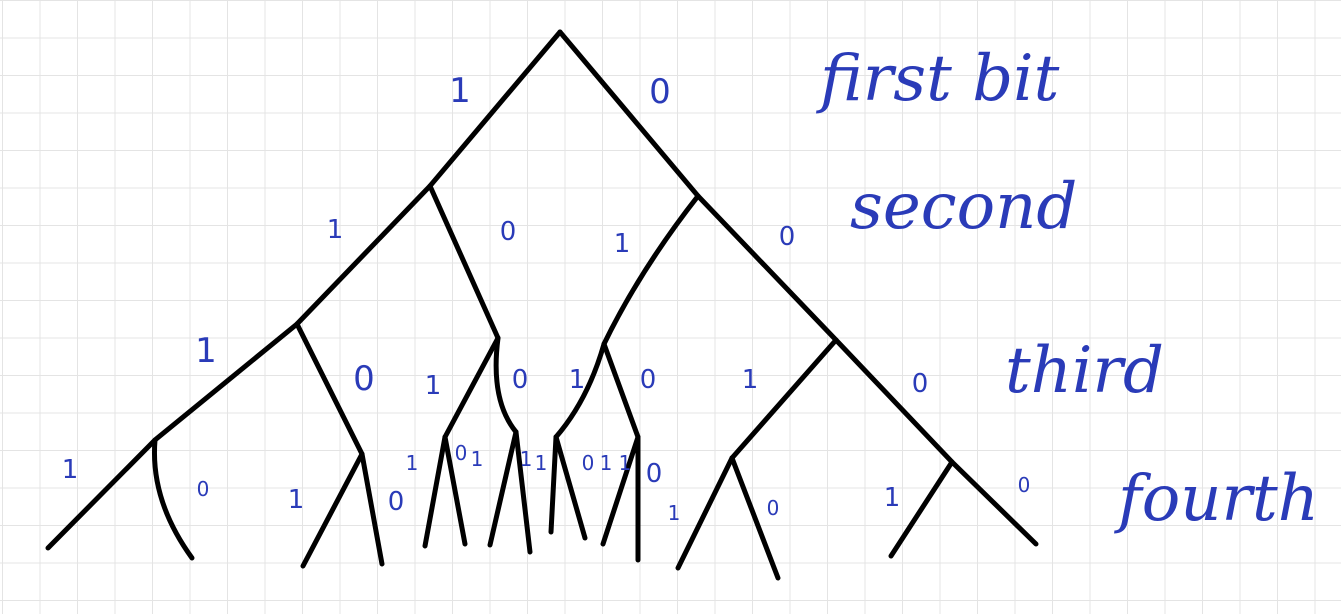 Image resolution: width=1341 pixels, height=614 pixels. I want to click on bit-label-l3-zero-b: 0, so click(520, 380).